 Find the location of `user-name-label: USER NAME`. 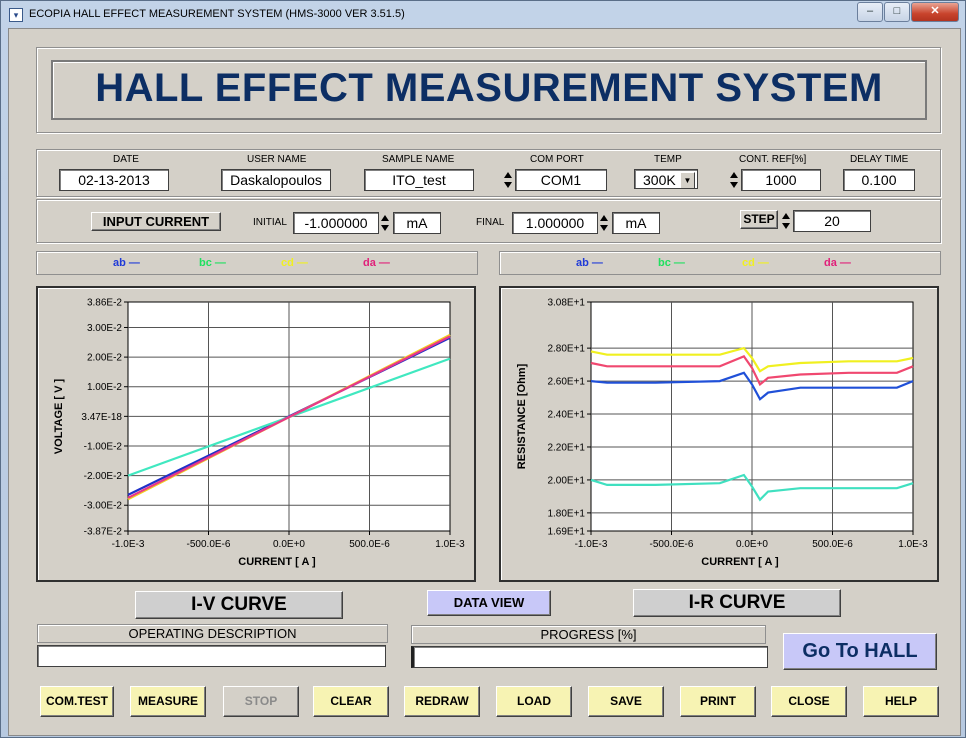

user-name-label: USER NAME is located at coordinates (277, 159).